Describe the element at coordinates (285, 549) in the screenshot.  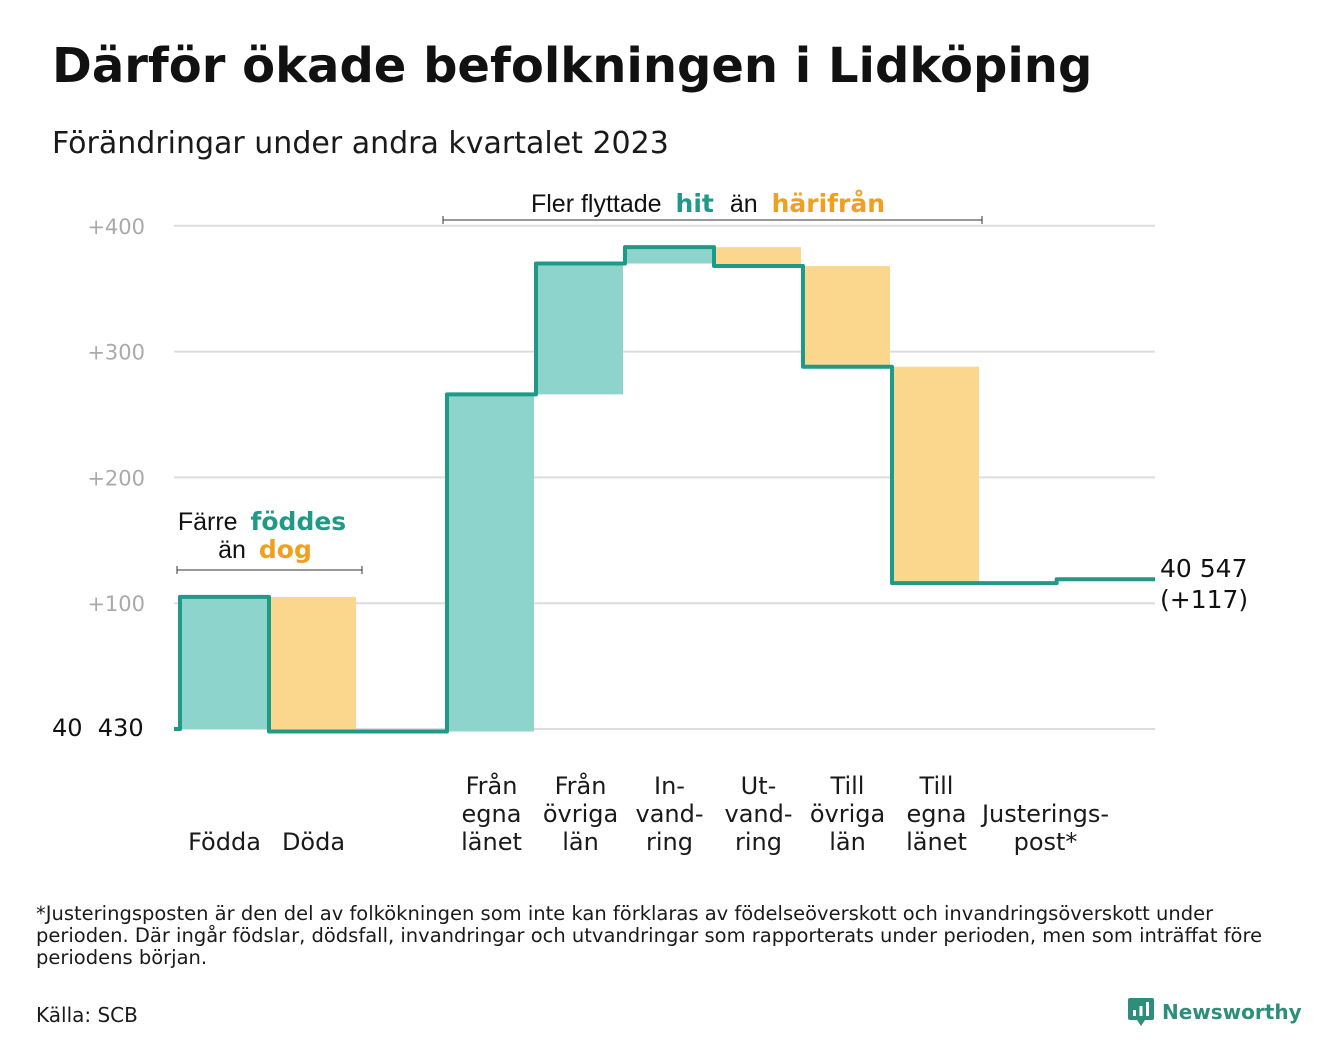
I see `annotation-died-text: dog` at that location.